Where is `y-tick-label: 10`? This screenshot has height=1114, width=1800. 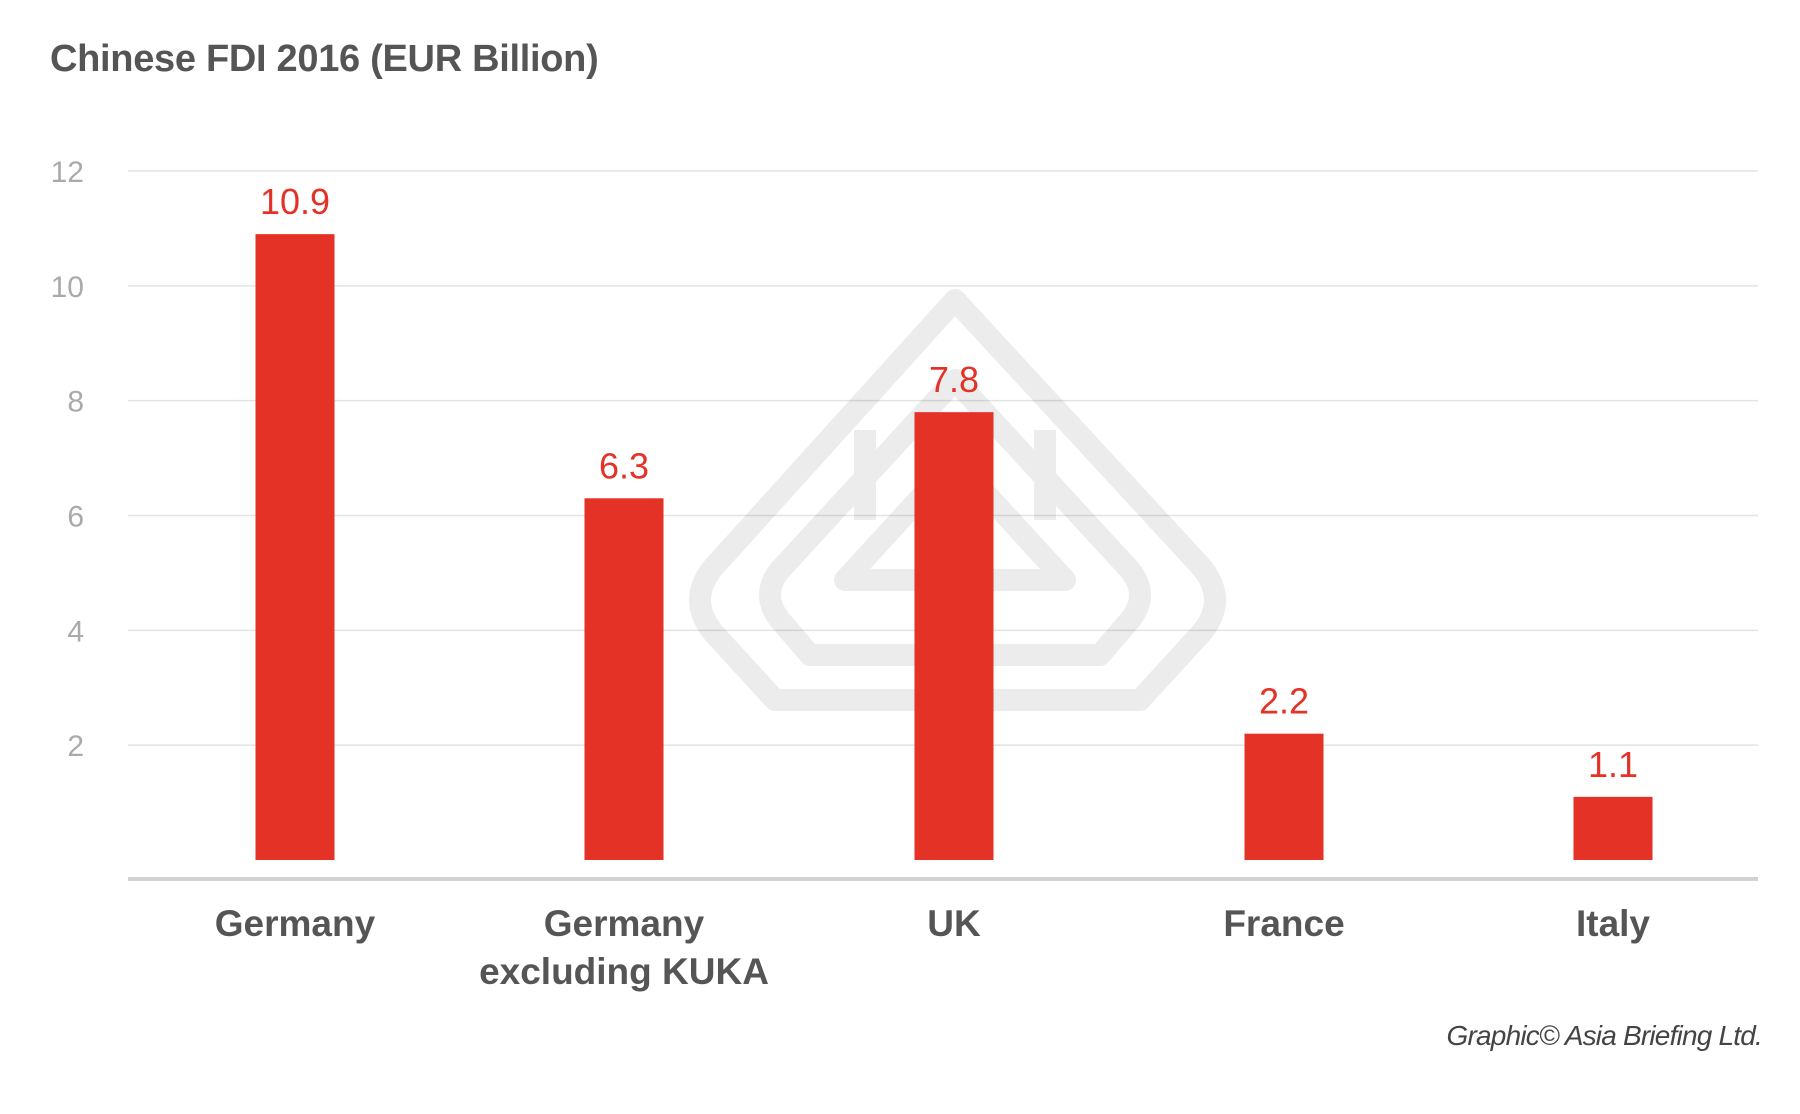
y-tick-label: 10 is located at coordinates (67, 287).